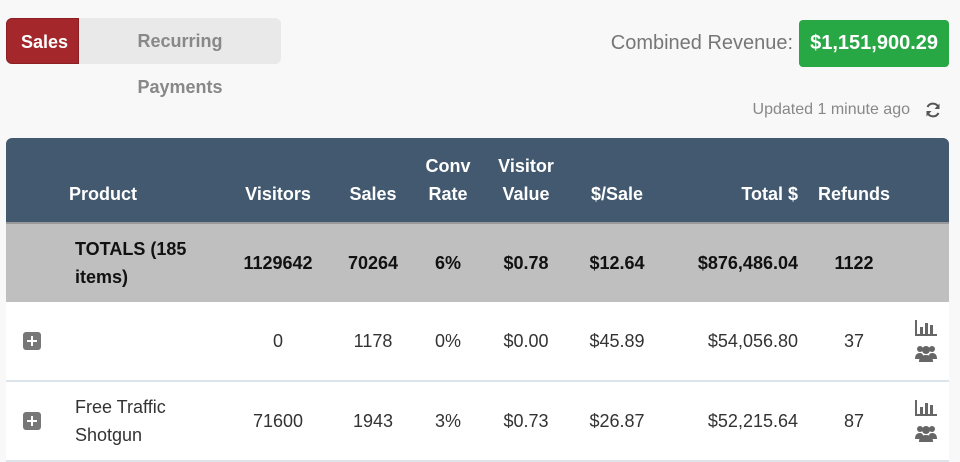 The height and width of the screenshot is (462, 960). I want to click on header-visitors: Visitors, so click(278, 194).